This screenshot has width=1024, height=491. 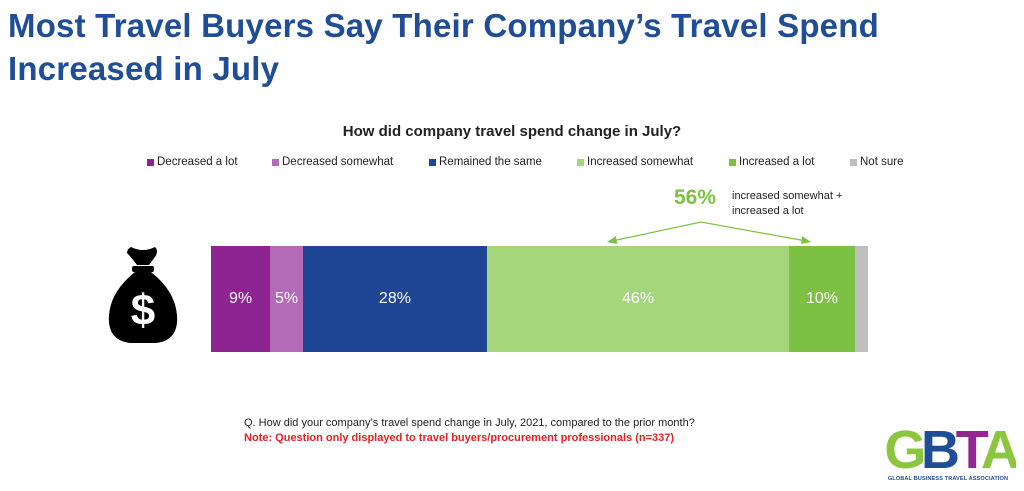 I want to click on money-bag-icon: $, so click(x=143, y=295).